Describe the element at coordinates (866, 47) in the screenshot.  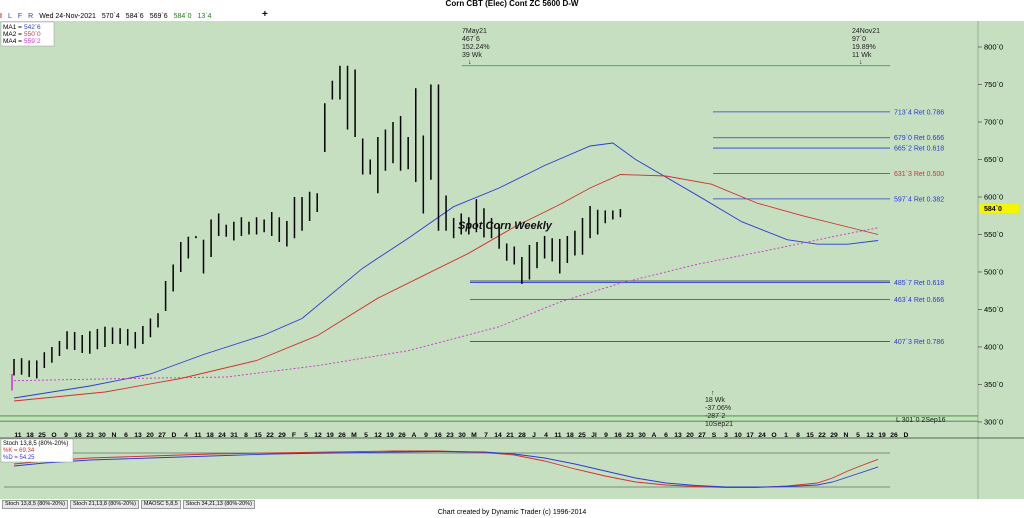
I see `recent-annotation: 24Nov21 97`0 19.89% 11 Wk ↓` at that location.